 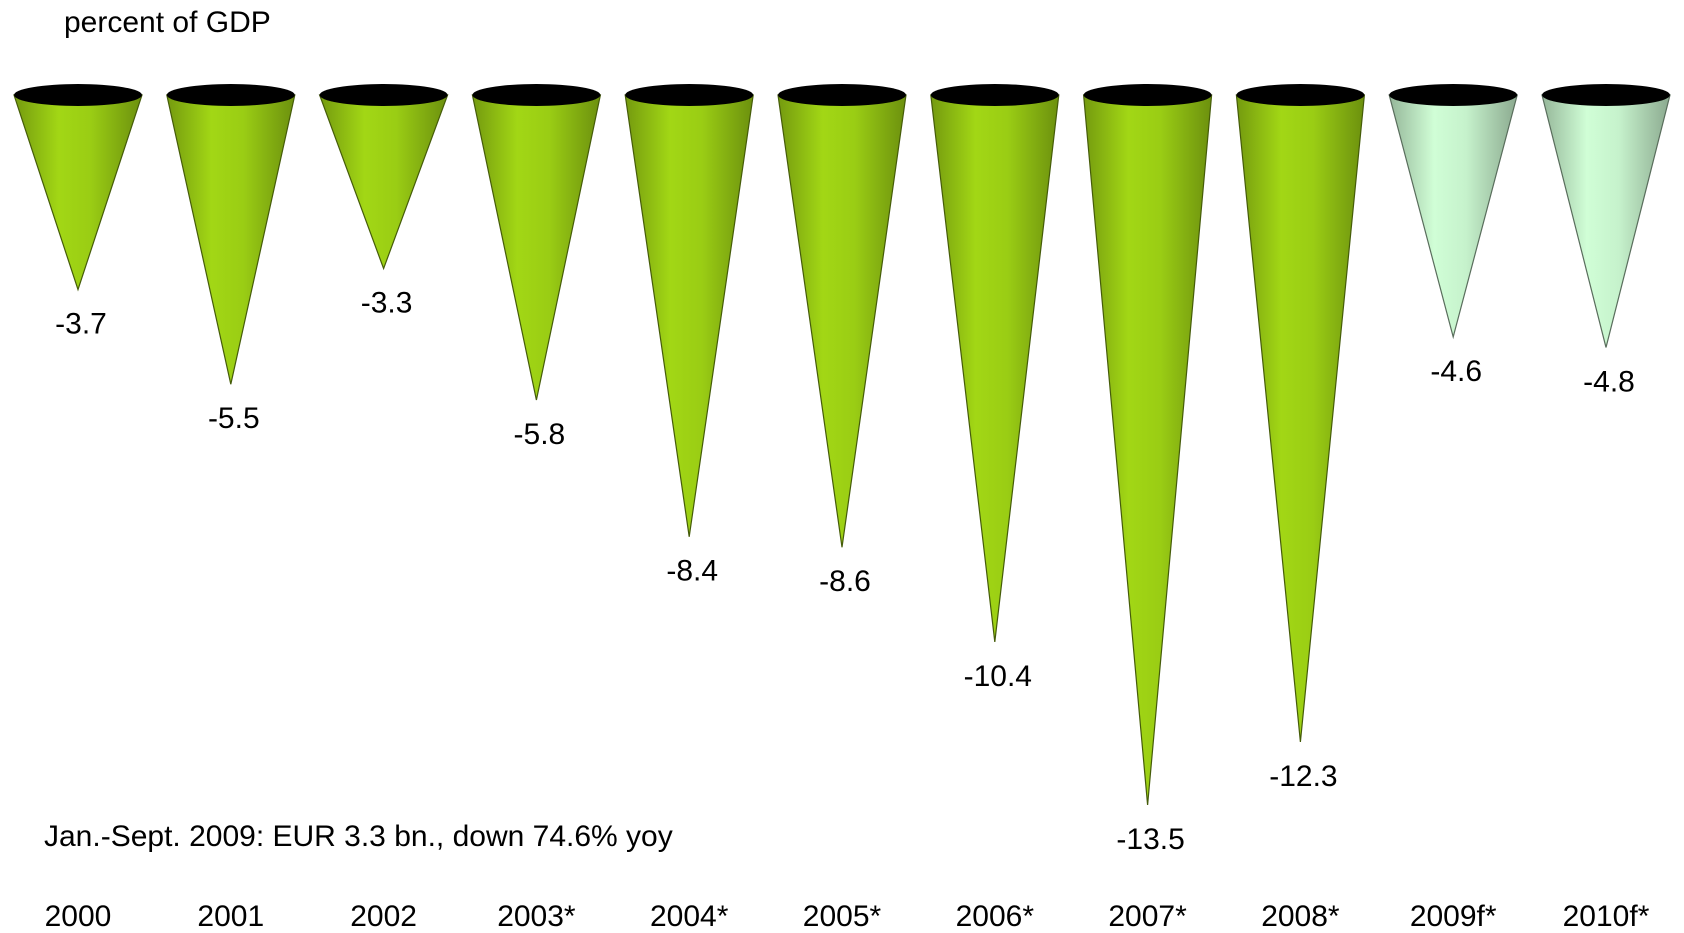 What do you see at coordinates (234, 418) in the screenshot?
I see `value-label: -5.5` at bounding box center [234, 418].